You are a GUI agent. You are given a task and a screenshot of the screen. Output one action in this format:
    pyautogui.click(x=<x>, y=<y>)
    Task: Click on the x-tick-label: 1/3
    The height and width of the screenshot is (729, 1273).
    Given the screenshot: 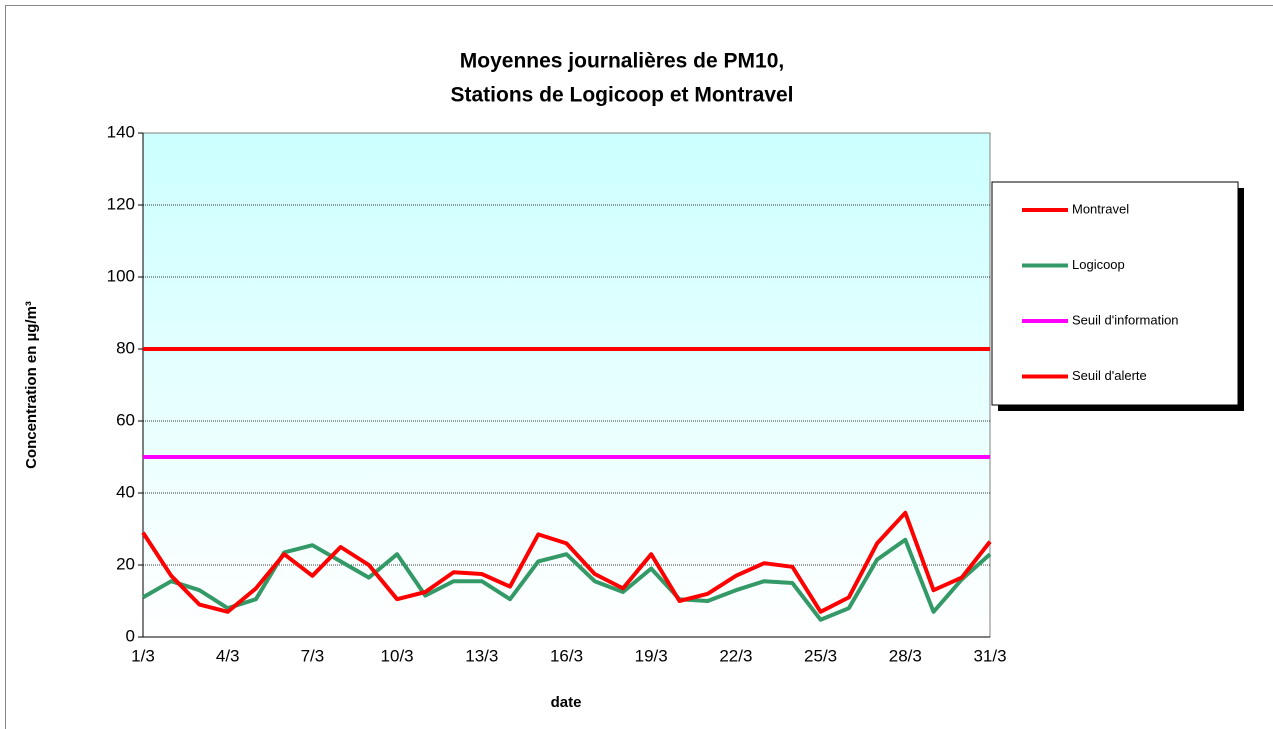 What is the action you would take?
    pyautogui.click(x=143, y=655)
    